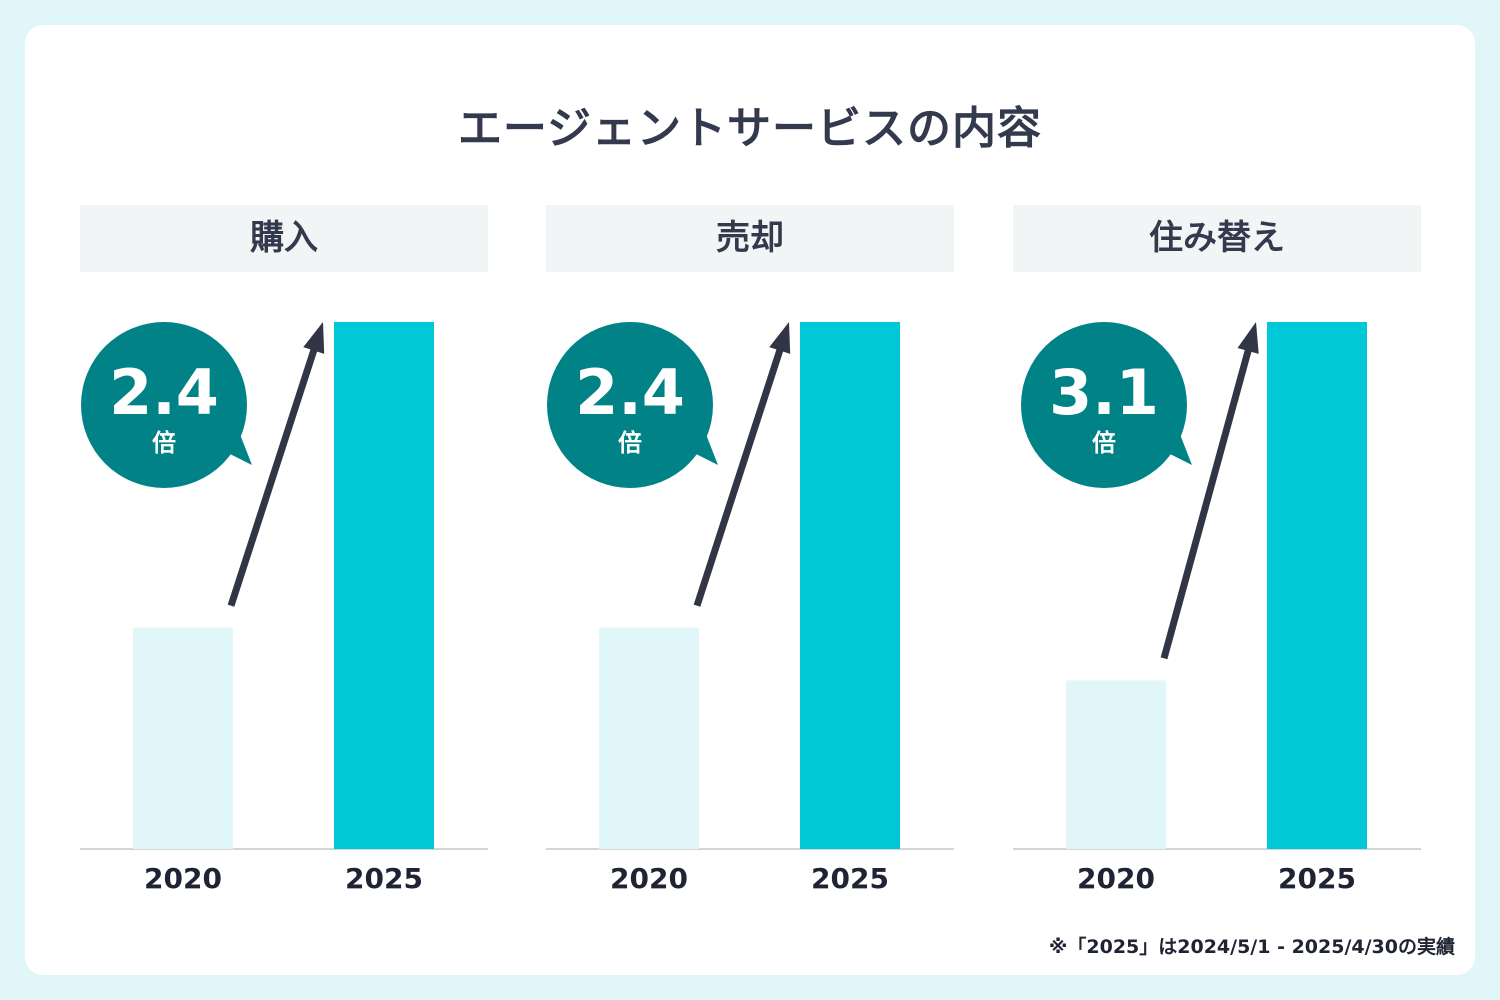  I want to click on footnote: ※「2025」は2024/5/1 - 2025/4/30の実績, so click(1251, 947).